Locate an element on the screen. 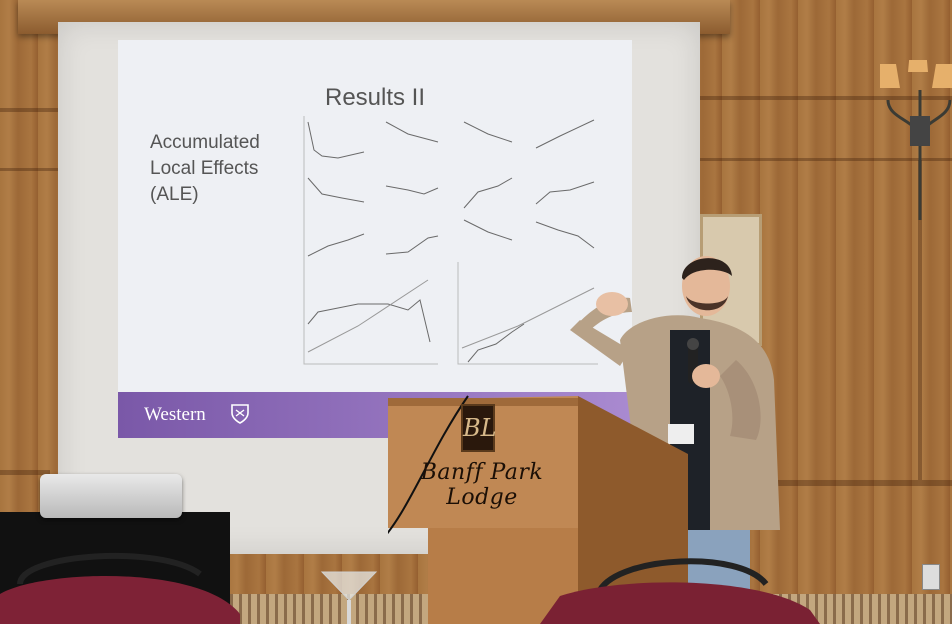 The height and width of the screenshot is (624, 952). wall-sconce is located at coordinates (916, 140).